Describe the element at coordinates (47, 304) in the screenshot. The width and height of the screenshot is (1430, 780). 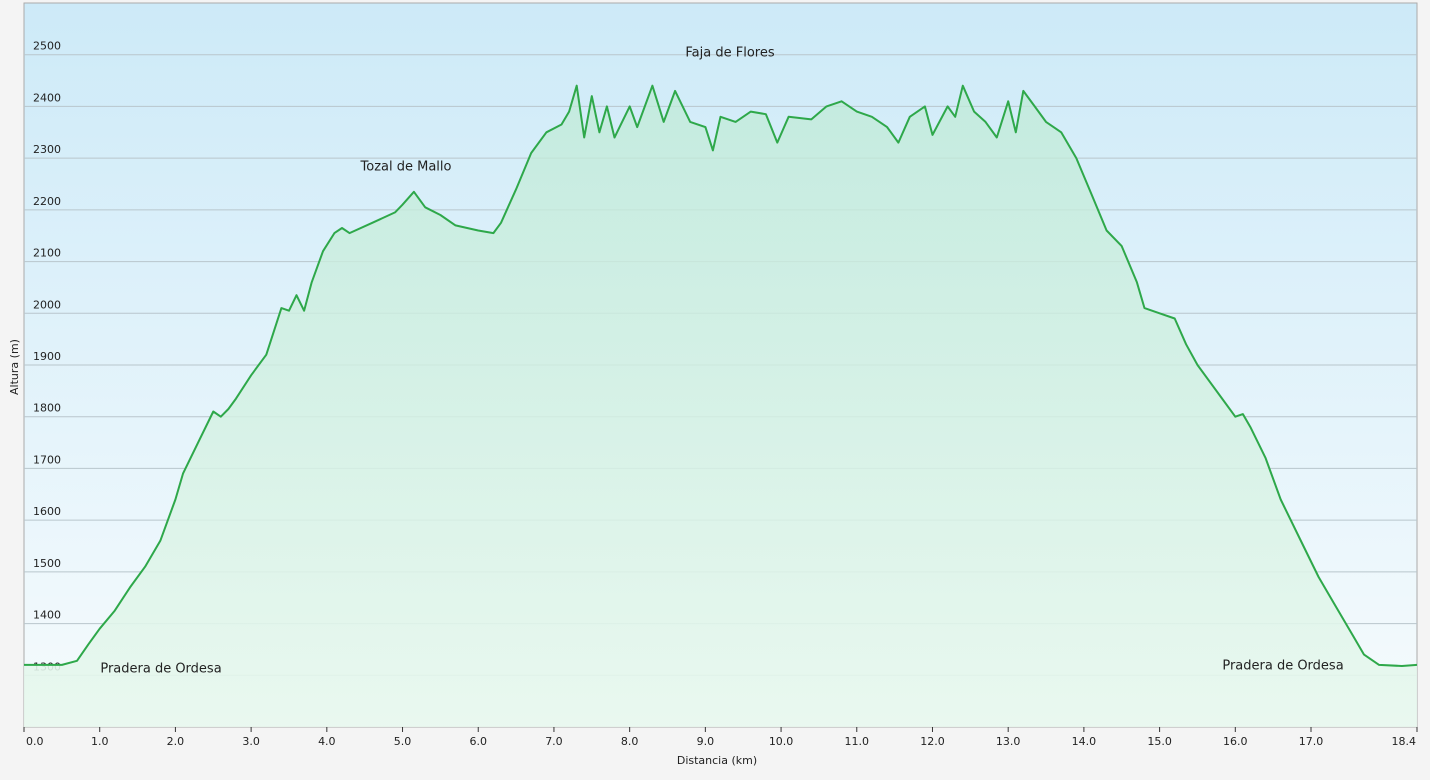
I see `y-tick-label: 2000` at that location.